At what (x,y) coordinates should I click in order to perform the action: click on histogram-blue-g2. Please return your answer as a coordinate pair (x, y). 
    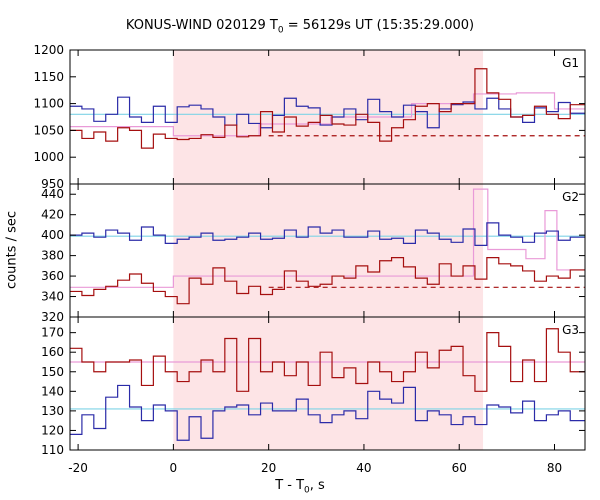
    Looking at the image, I should click on (327, 234).